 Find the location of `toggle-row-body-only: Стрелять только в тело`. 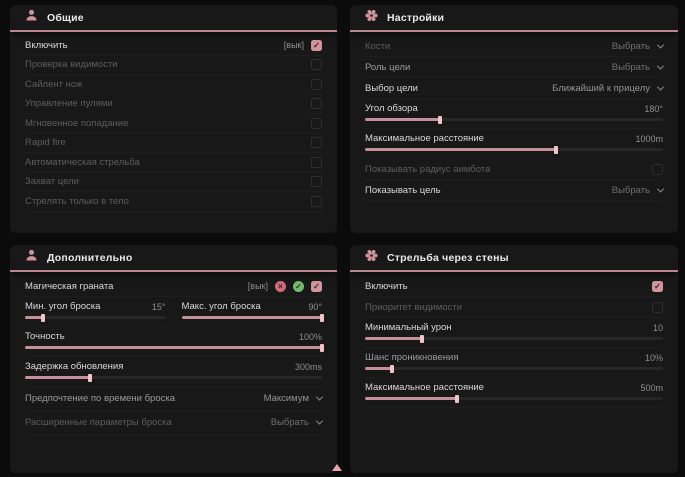

toggle-row-body-only: Стрелять только в тело is located at coordinates (173, 202).